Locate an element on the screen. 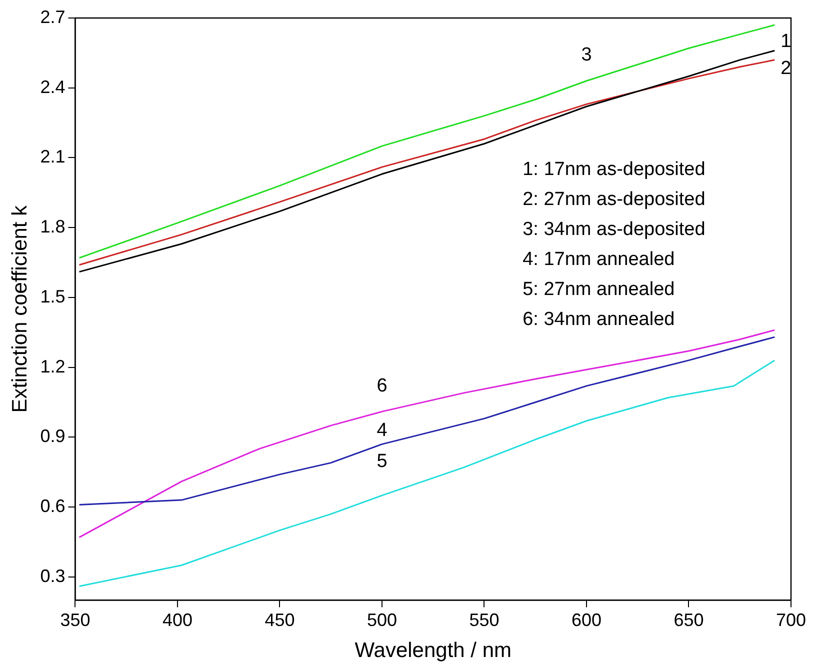 This screenshot has width=813, height=672. x-tick-label: 400 is located at coordinates (177, 620).